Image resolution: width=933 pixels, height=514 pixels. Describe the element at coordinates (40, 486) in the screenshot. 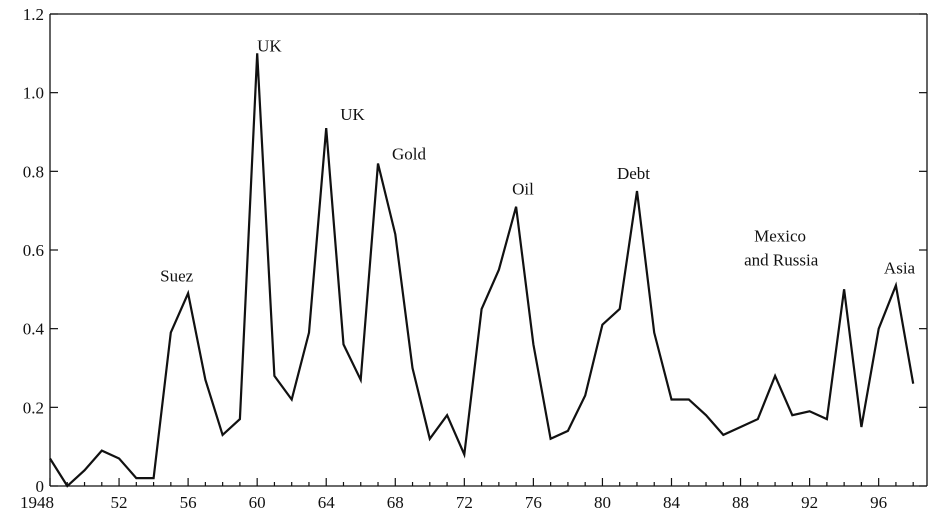

I see `y-tick-label: 0` at that location.